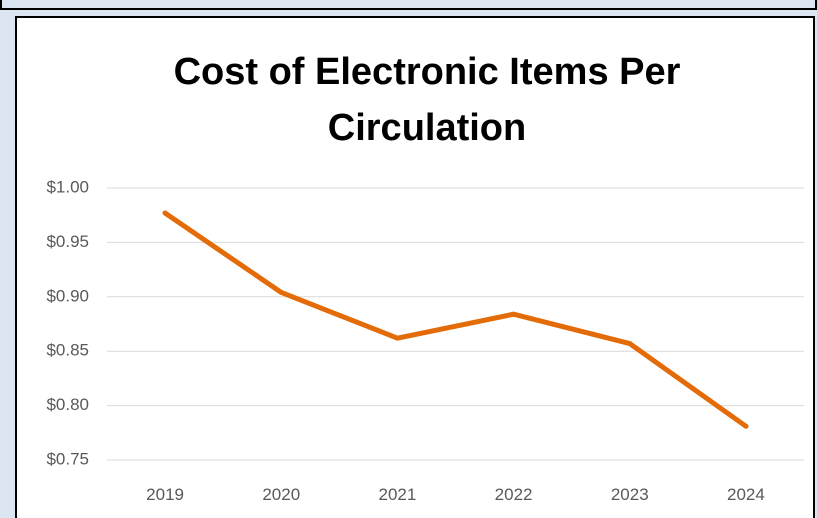 The width and height of the screenshot is (817, 518). Describe the element at coordinates (408, 5) in the screenshot. I see `top-frame-strip` at that location.